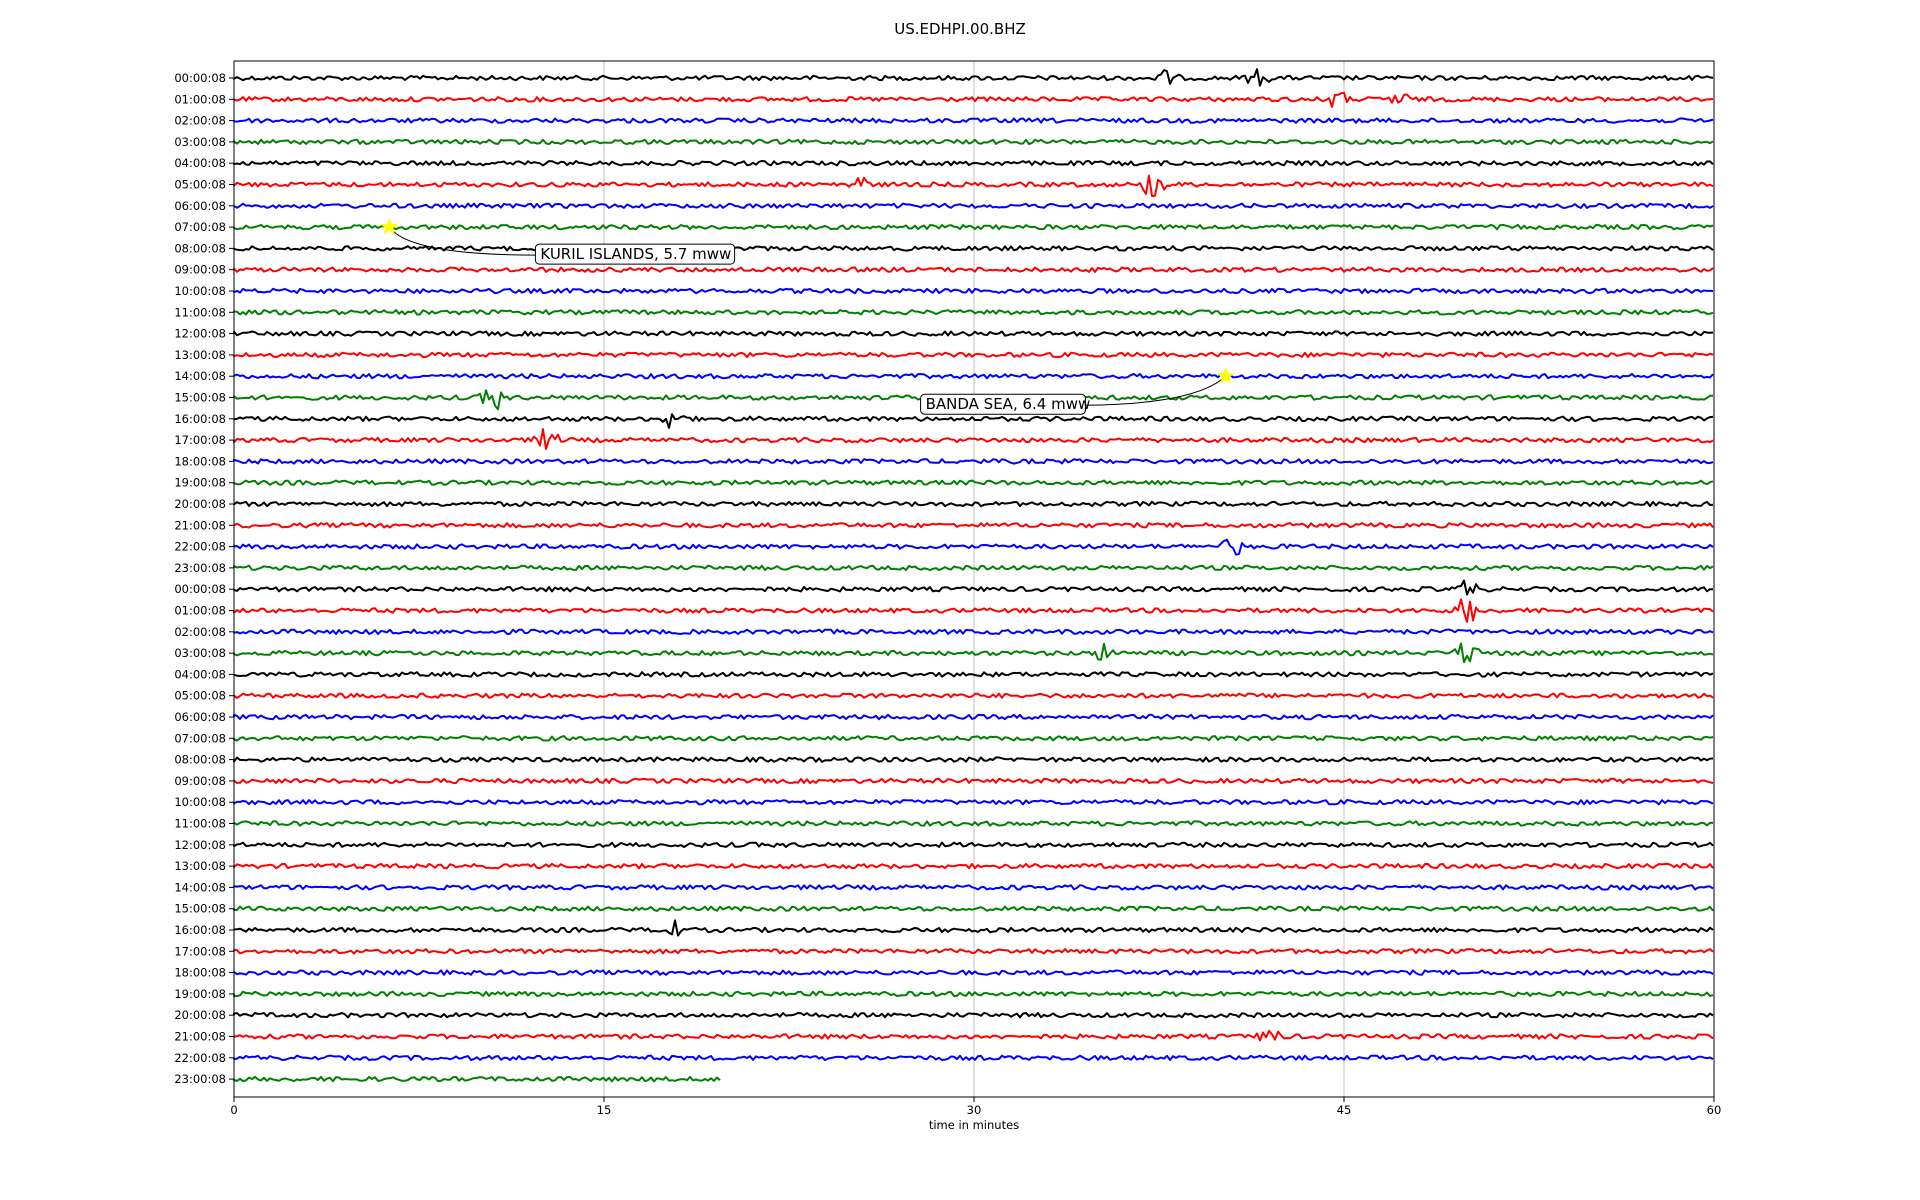 The image size is (1920, 1200). What do you see at coordinates (200, 568) in the screenshot?
I see `row-label: 23:00:08` at bounding box center [200, 568].